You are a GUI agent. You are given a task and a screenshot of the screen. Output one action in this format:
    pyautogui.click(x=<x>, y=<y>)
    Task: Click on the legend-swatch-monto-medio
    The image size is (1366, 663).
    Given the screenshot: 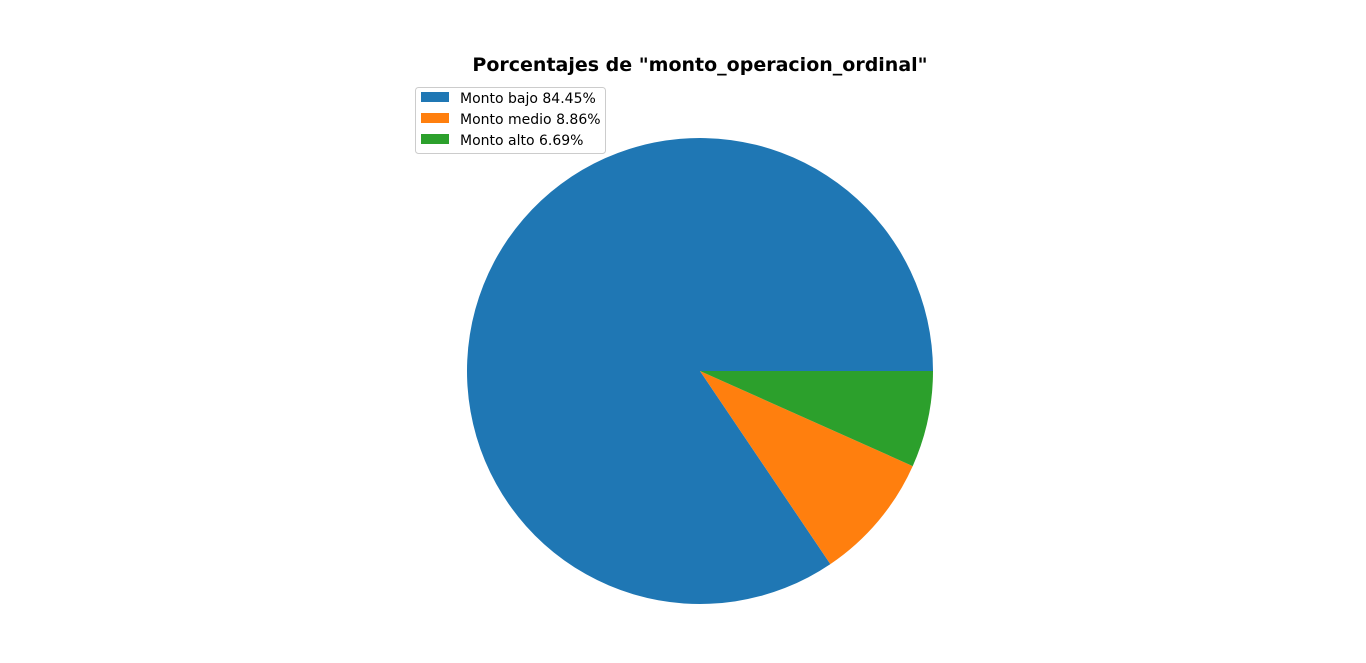 What is the action you would take?
    pyautogui.click(x=435, y=118)
    